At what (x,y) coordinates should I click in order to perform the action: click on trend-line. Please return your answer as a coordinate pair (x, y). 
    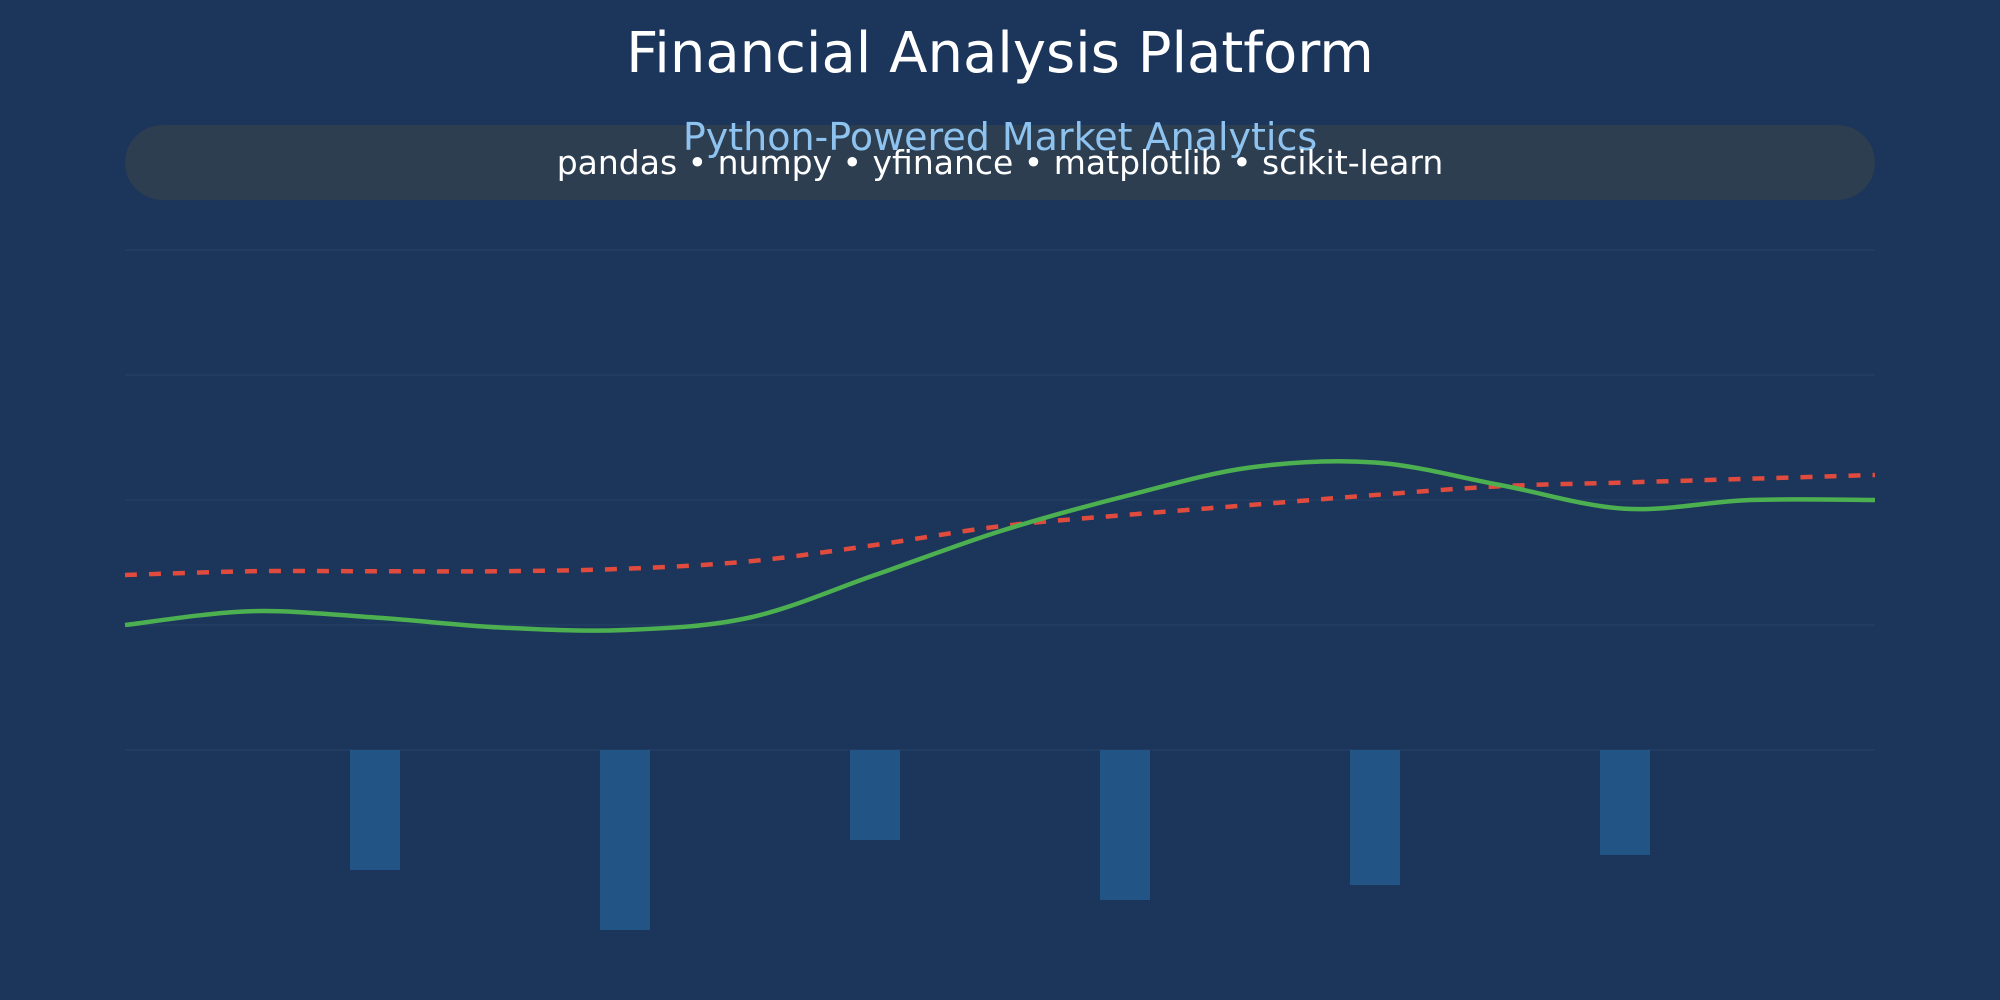
    Looking at the image, I should click on (1000, 525).